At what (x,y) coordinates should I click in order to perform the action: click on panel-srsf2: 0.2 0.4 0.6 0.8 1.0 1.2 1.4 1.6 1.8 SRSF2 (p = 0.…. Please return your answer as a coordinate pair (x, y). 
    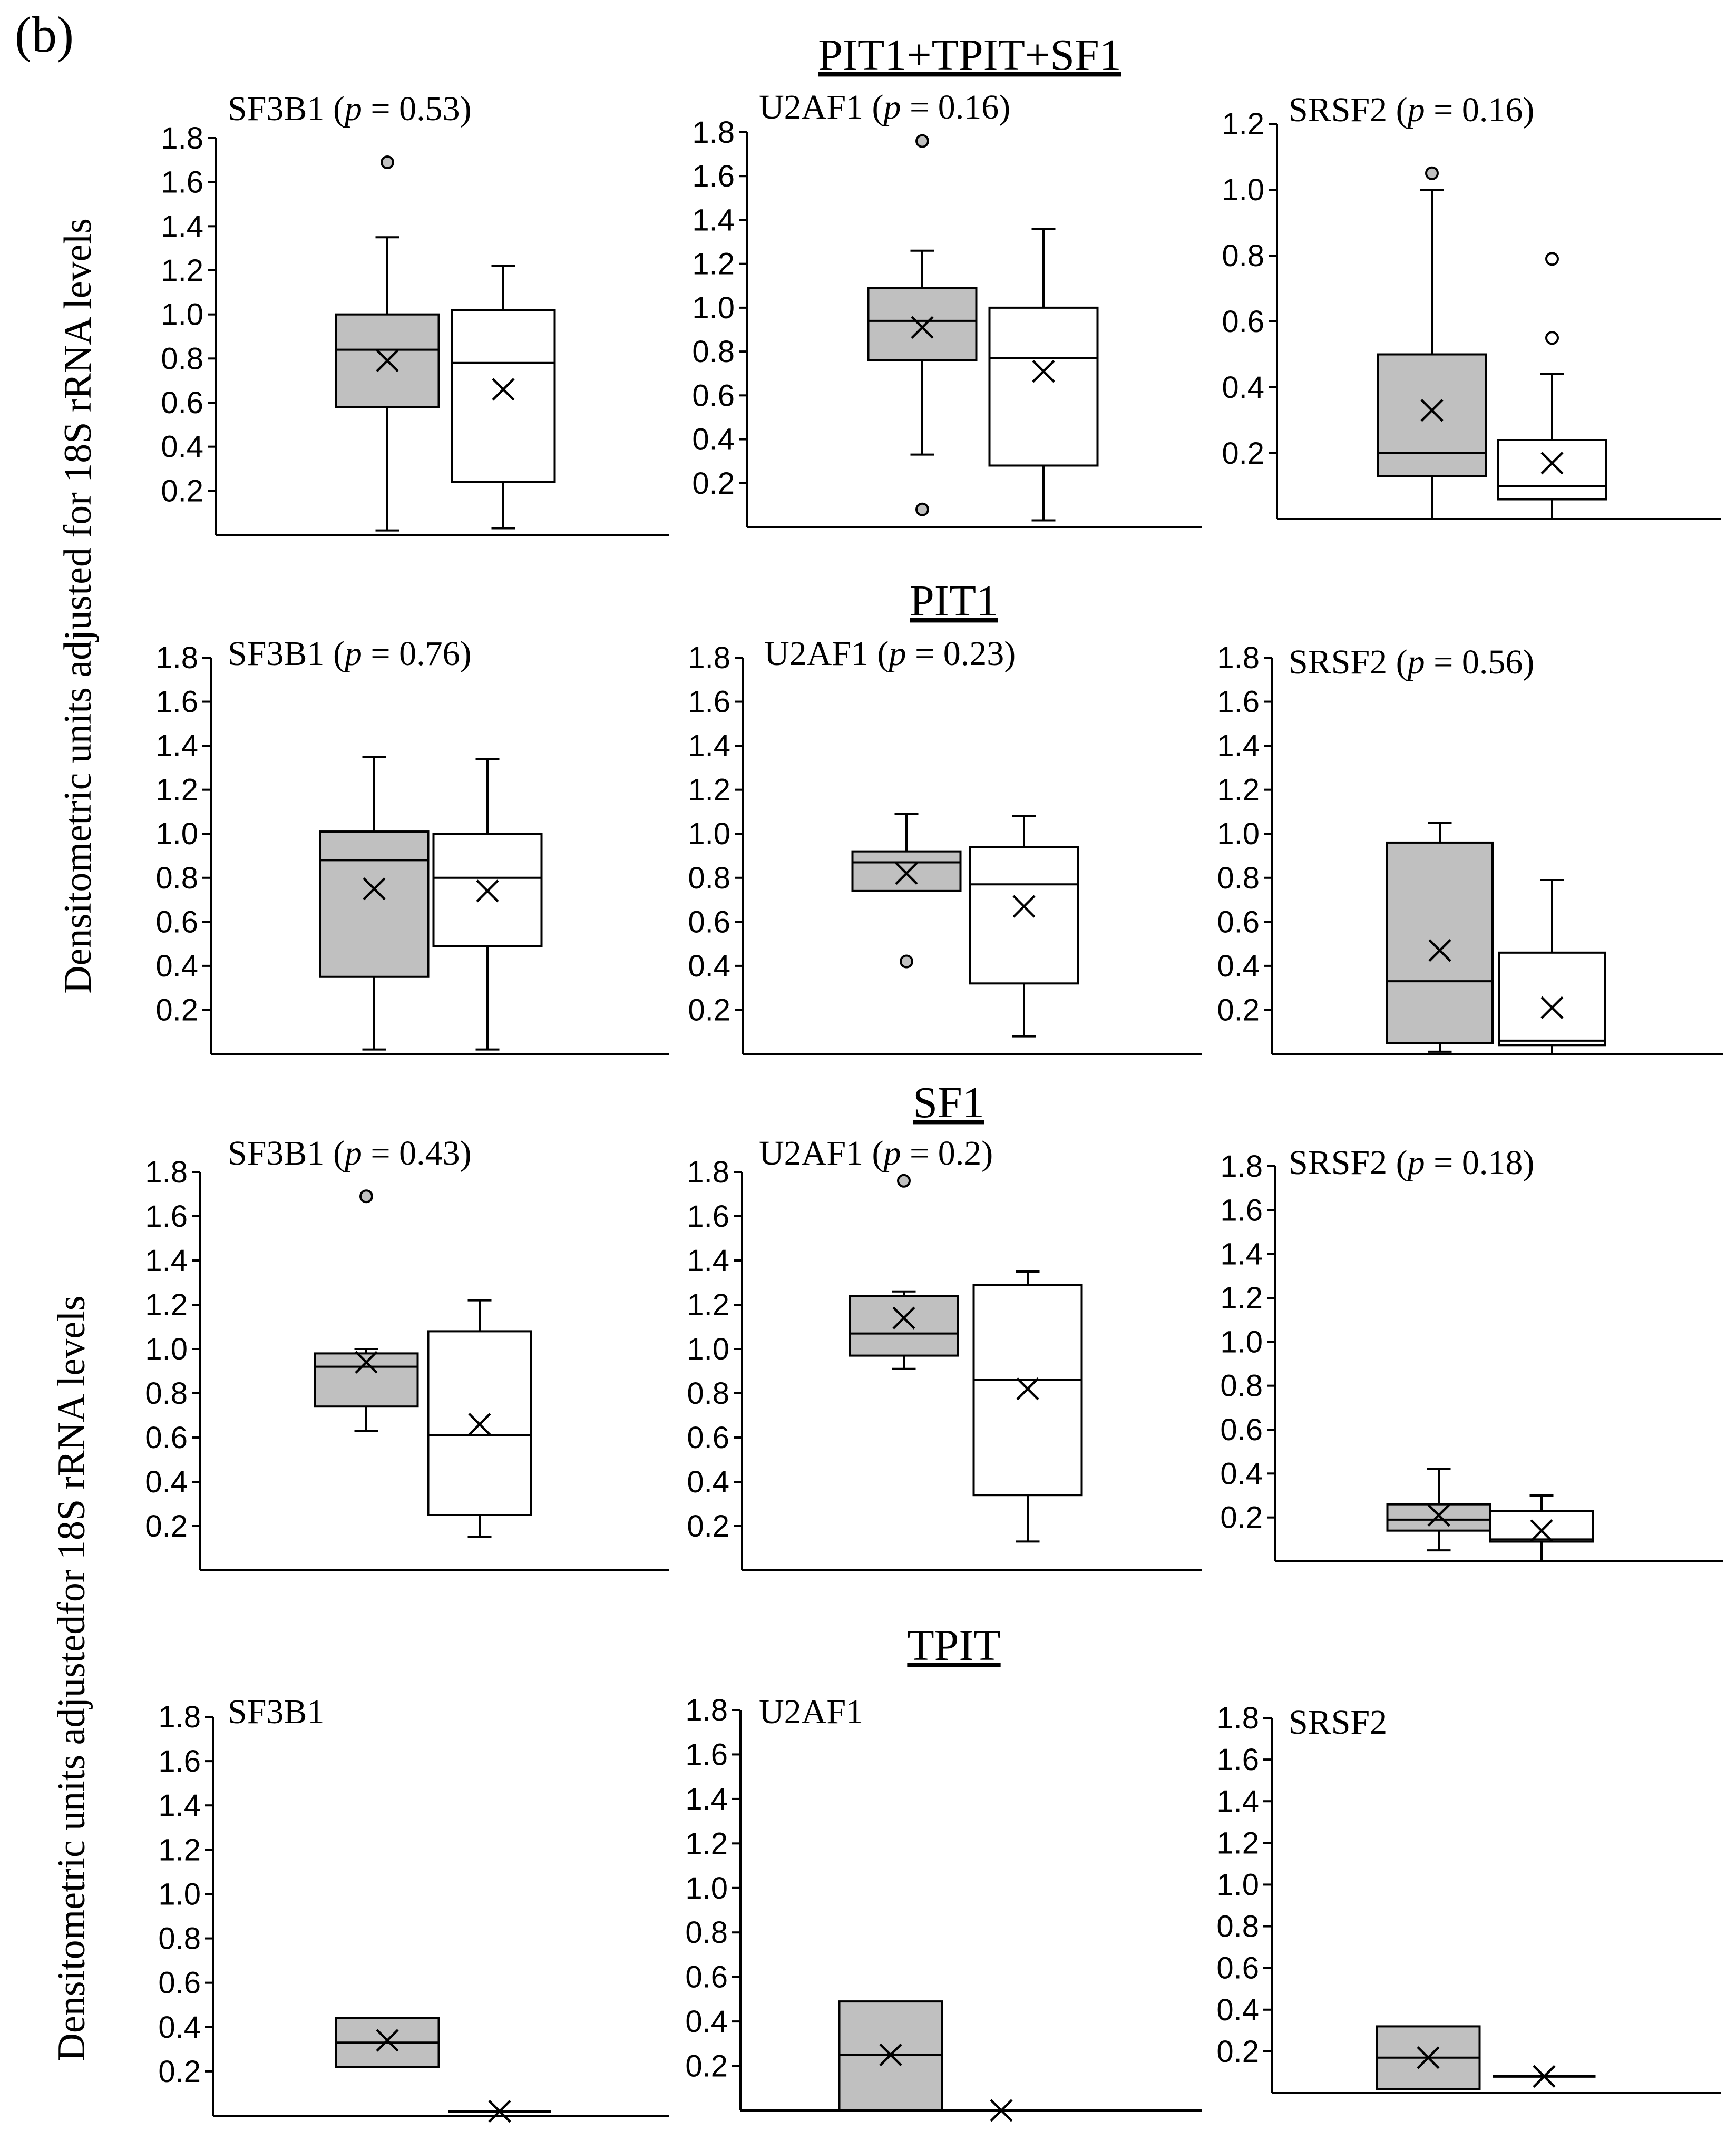
    Looking at the image, I should click on (1472, 1352).